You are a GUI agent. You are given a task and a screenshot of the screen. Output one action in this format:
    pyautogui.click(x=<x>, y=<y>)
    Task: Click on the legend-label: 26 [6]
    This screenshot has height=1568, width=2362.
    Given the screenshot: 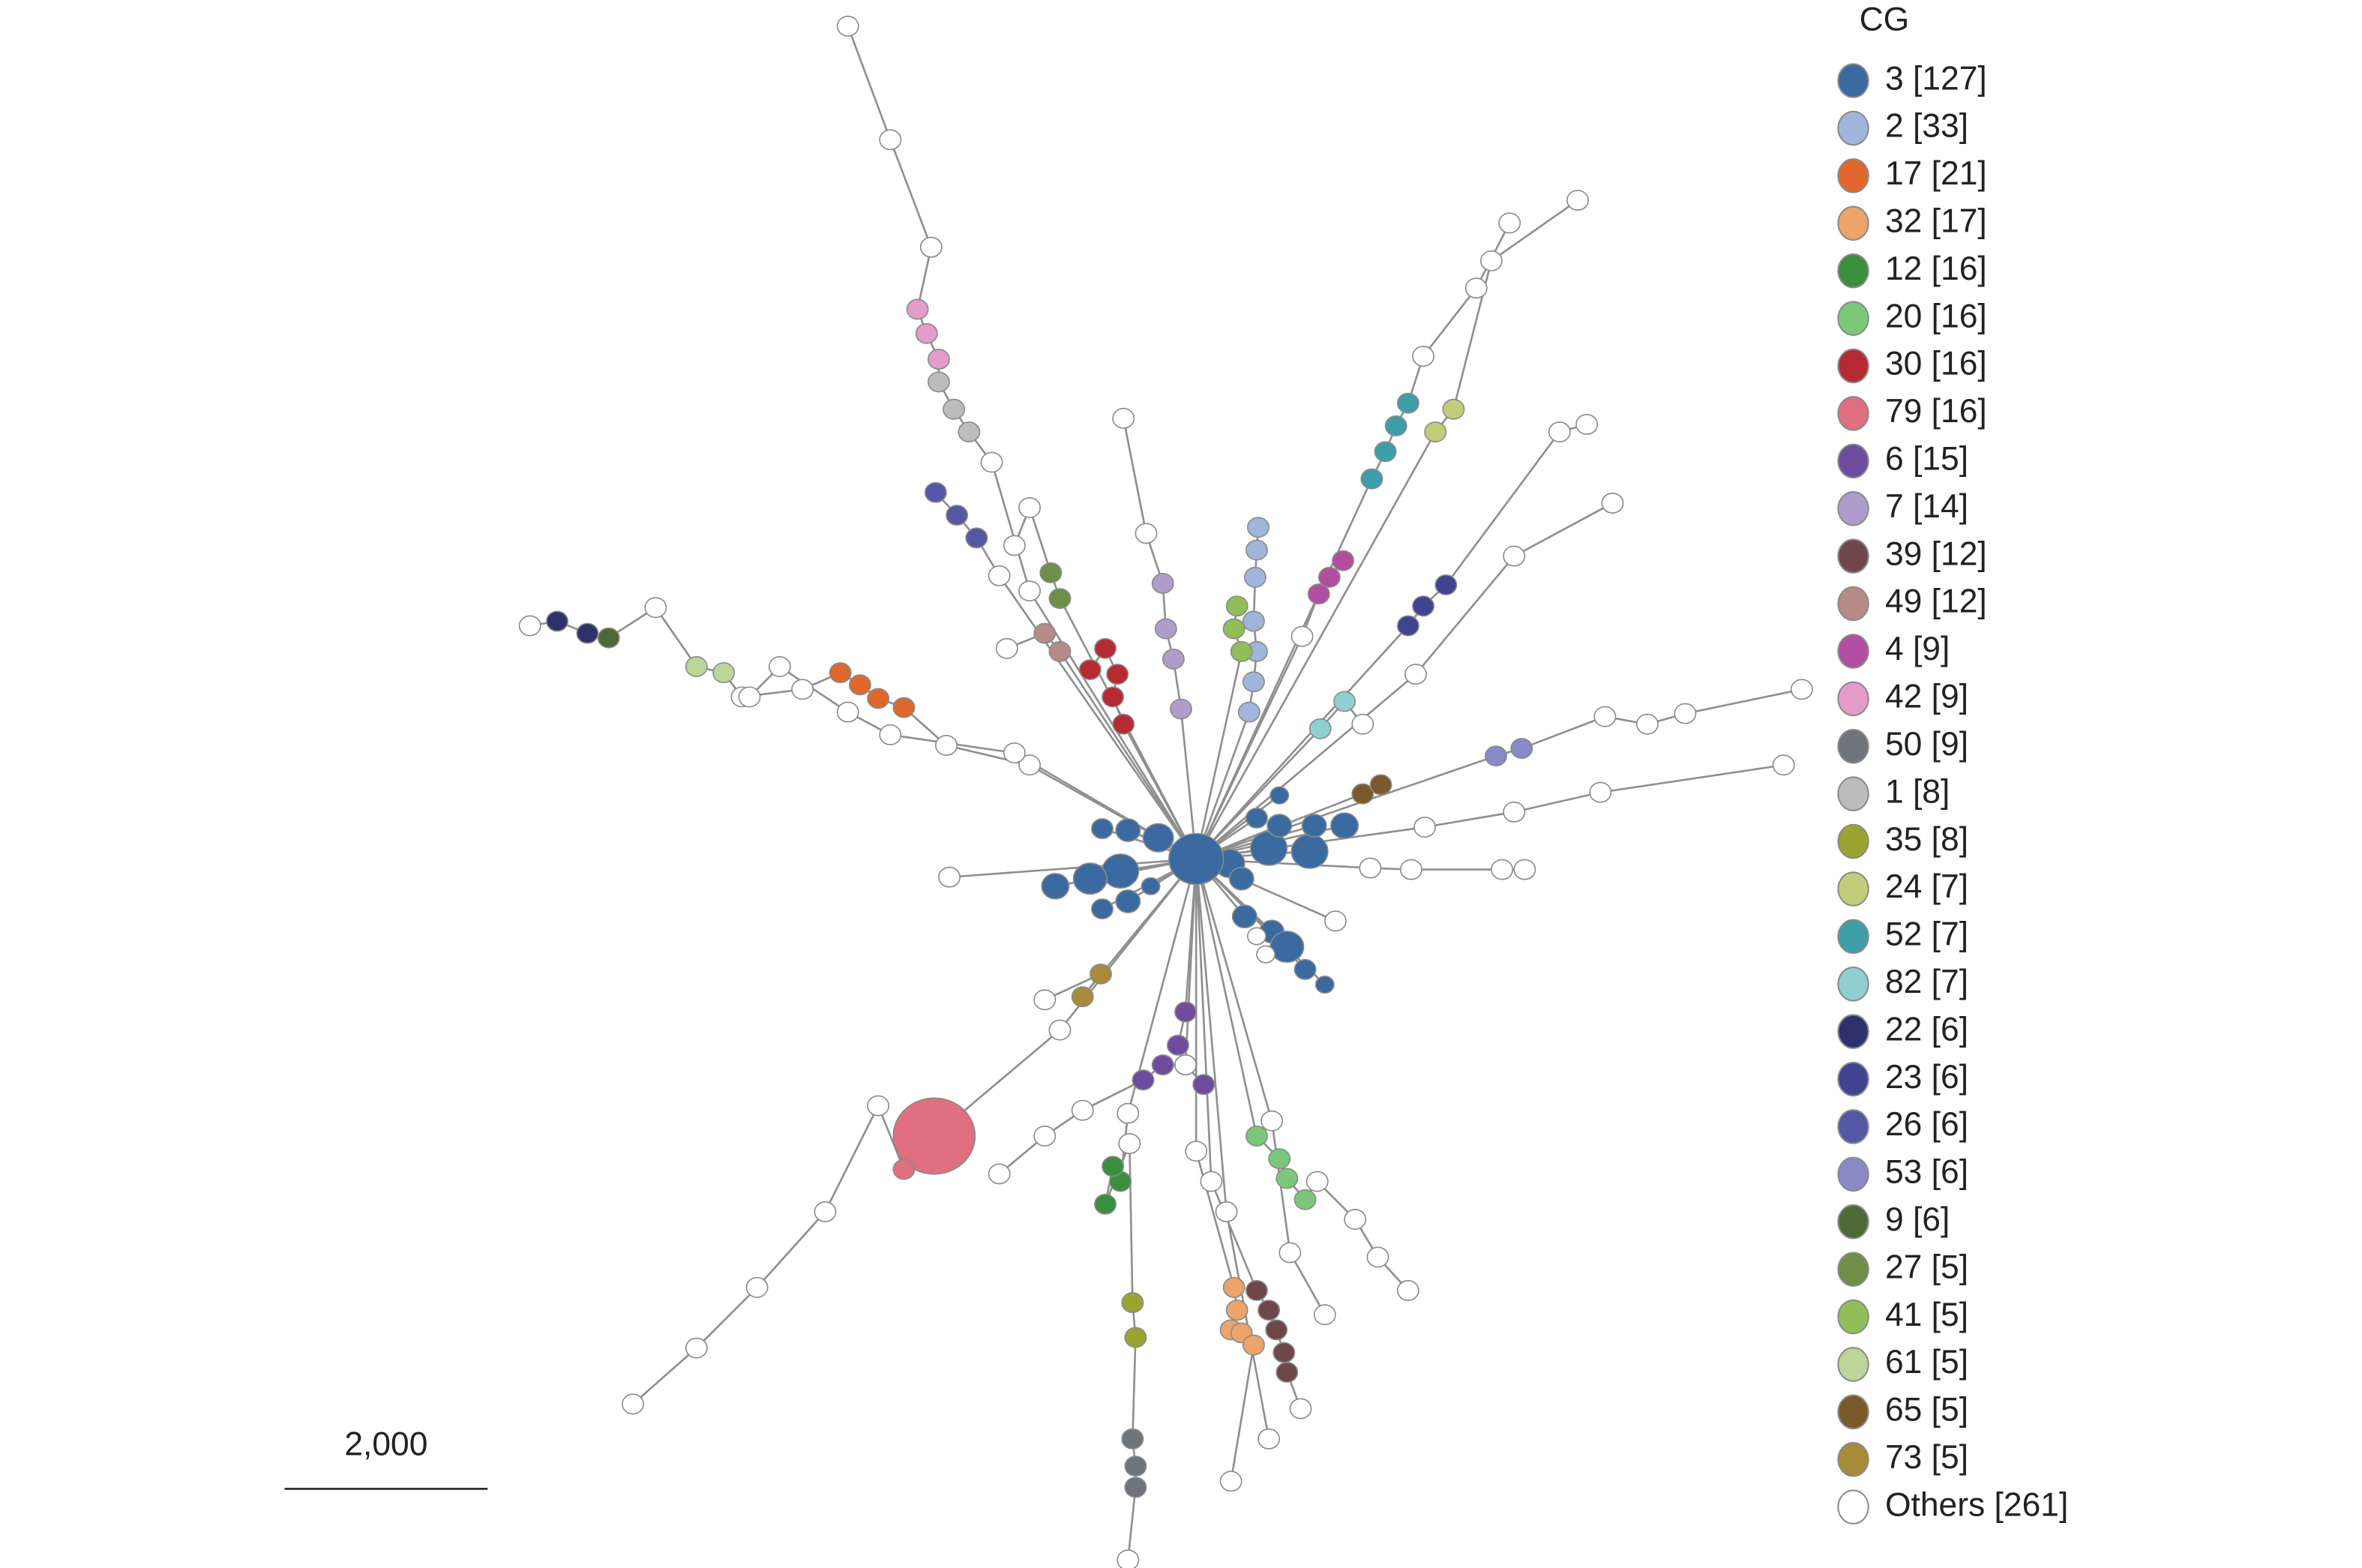 What is the action you would take?
    pyautogui.click(x=1926, y=1124)
    